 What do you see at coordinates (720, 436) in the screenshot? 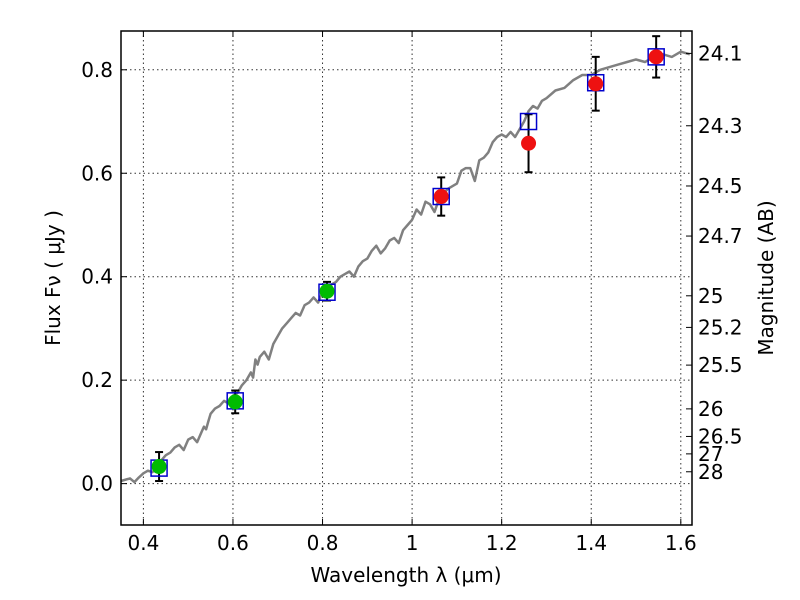
I see `magnitude-tick-label: 26.5` at bounding box center [720, 436].